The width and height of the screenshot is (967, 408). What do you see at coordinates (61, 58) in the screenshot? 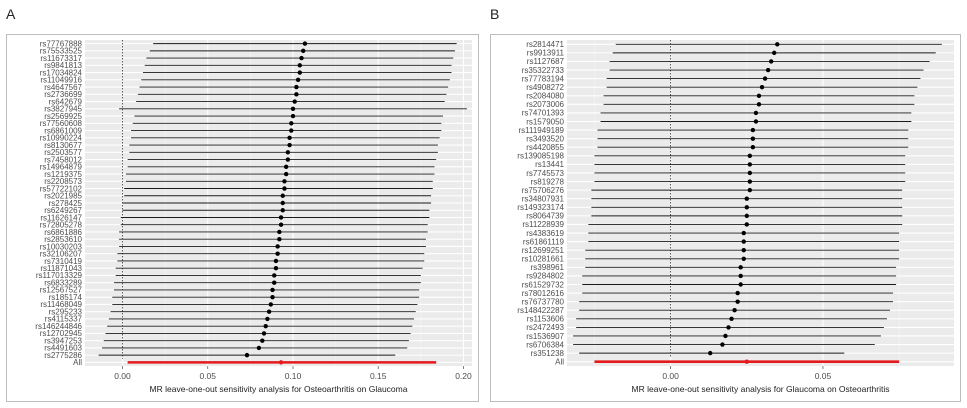
I see `snp-label: rs11673317` at bounding box center [61, 58].